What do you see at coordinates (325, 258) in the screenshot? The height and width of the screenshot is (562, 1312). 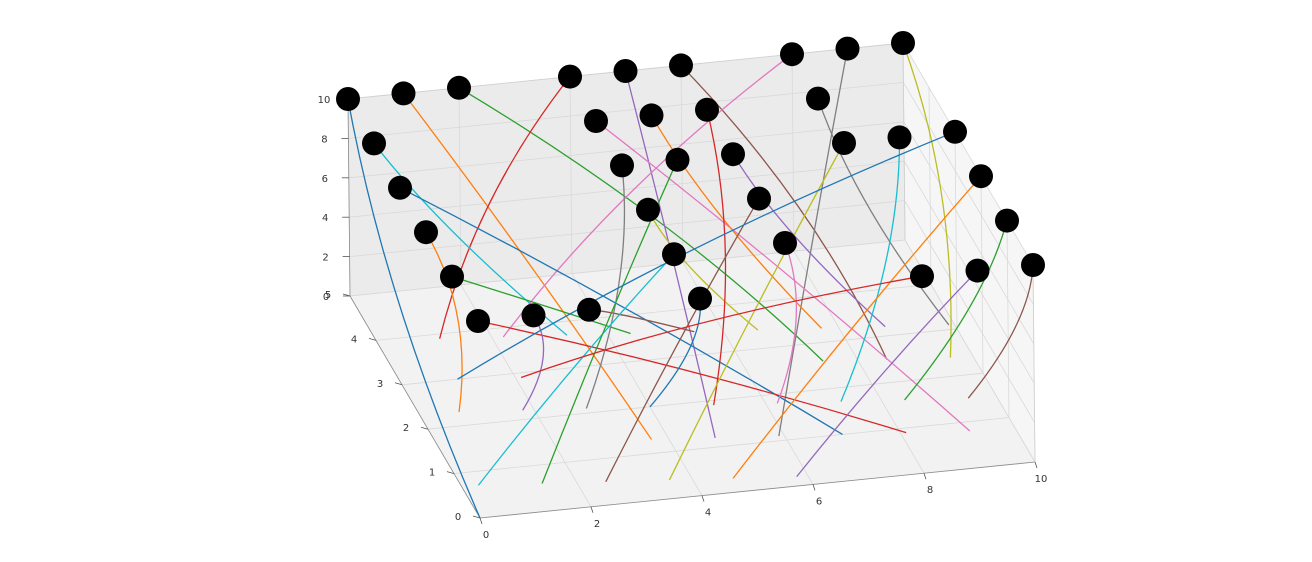 I see `z-tick-label: 2` at bounding box center [325, 258].